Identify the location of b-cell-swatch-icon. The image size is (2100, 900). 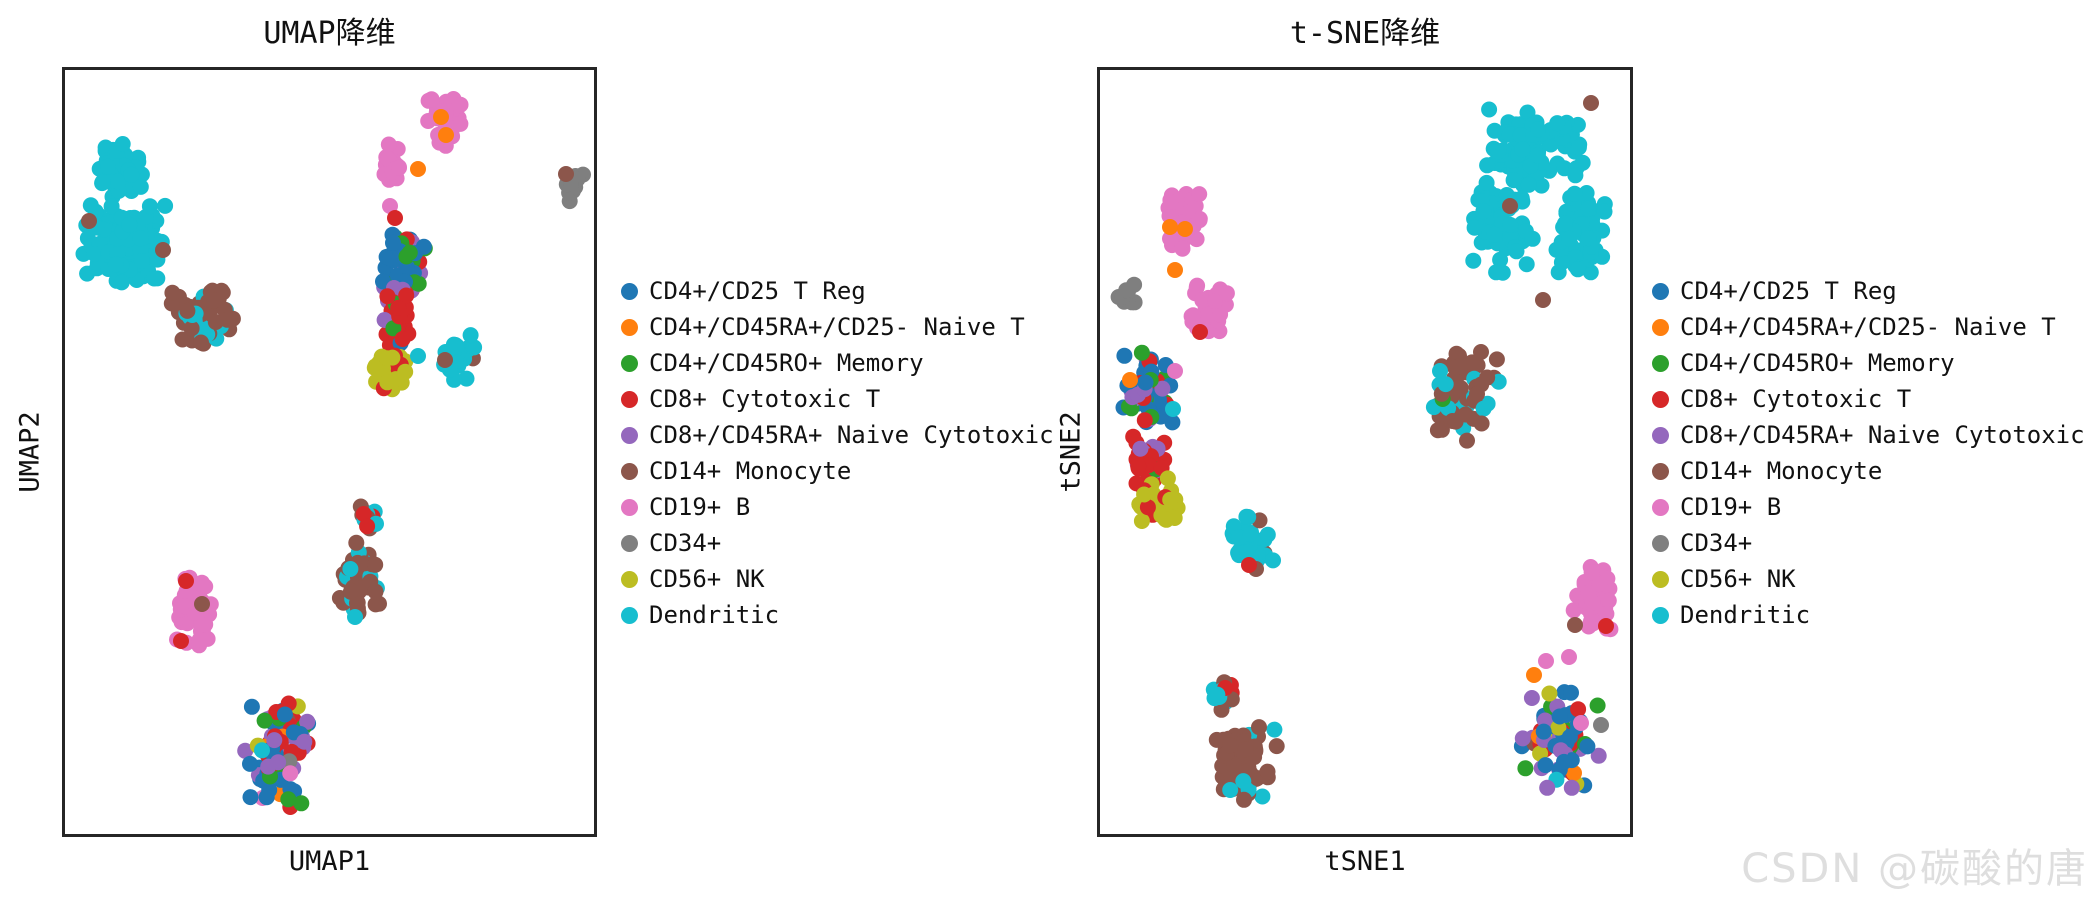
(1660, 507).